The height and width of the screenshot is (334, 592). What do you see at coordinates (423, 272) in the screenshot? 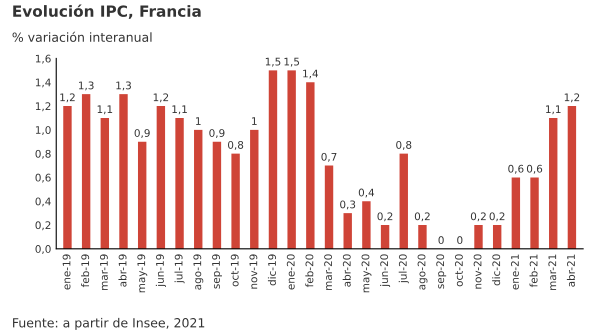
I see `x-tick-label: ago-20` at bounding box center [423, 272].